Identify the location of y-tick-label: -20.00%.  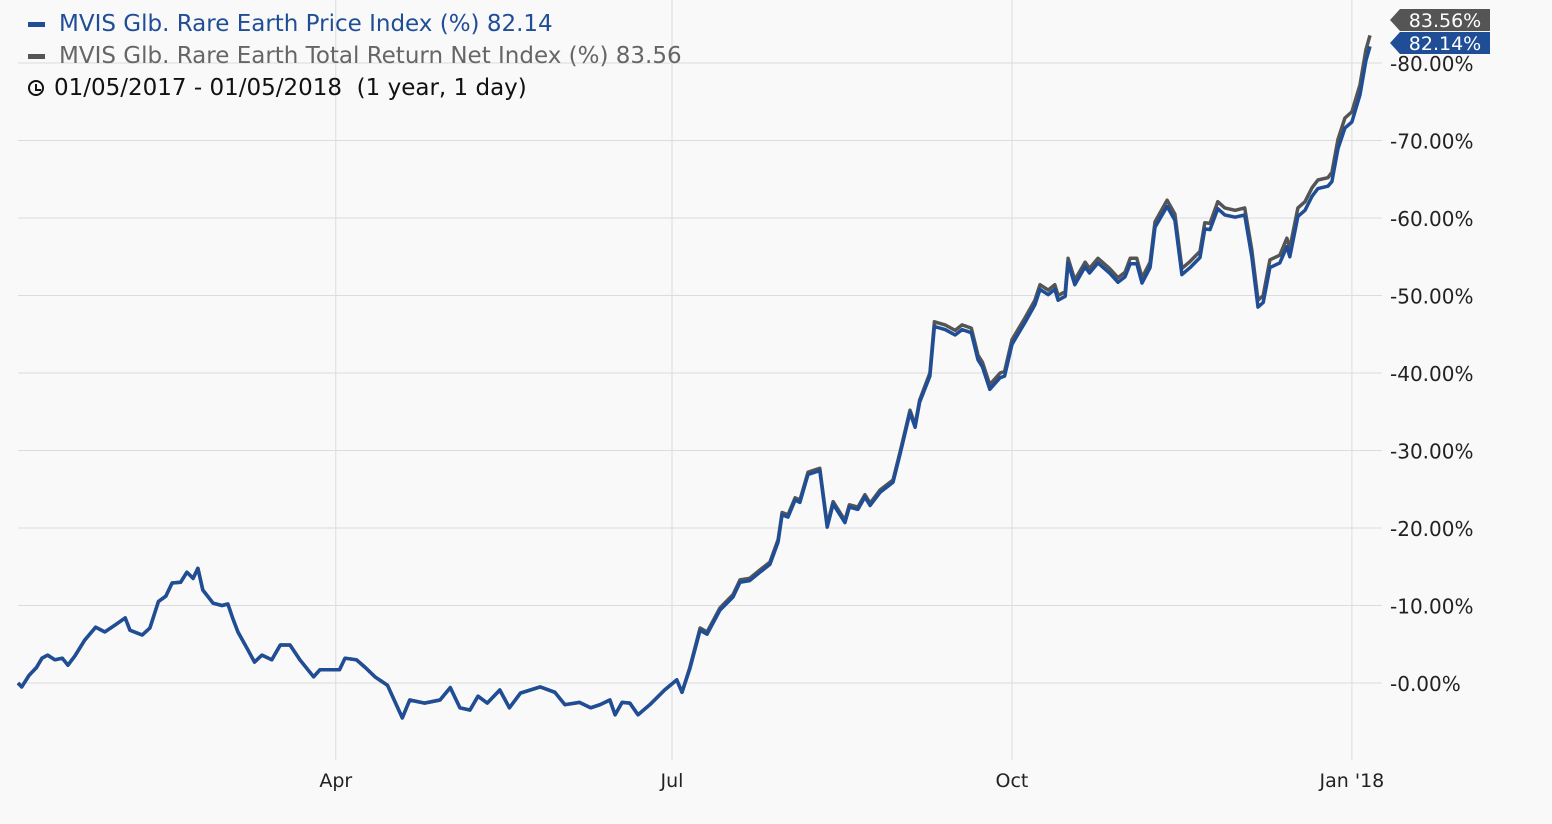
(1431, 529).